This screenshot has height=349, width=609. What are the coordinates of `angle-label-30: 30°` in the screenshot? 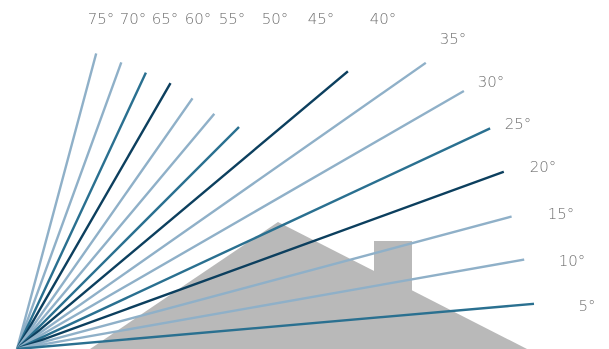 It's located at (491, 82).